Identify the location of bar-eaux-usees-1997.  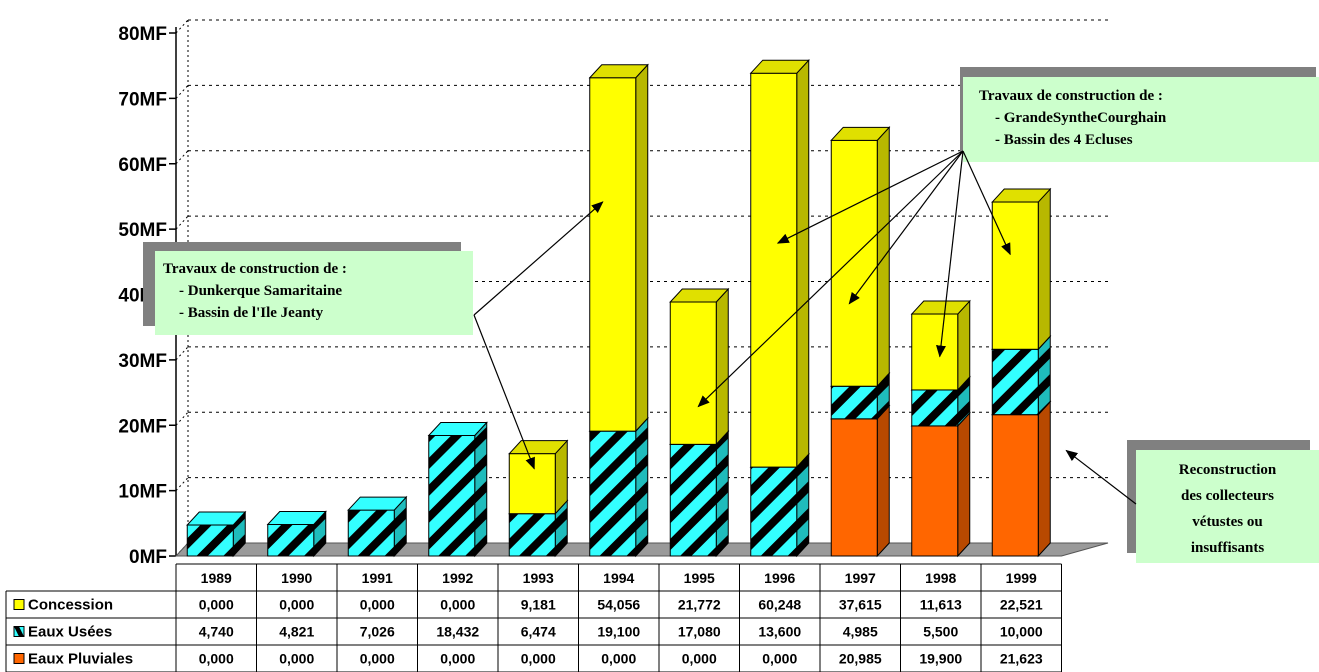
(854, 402).